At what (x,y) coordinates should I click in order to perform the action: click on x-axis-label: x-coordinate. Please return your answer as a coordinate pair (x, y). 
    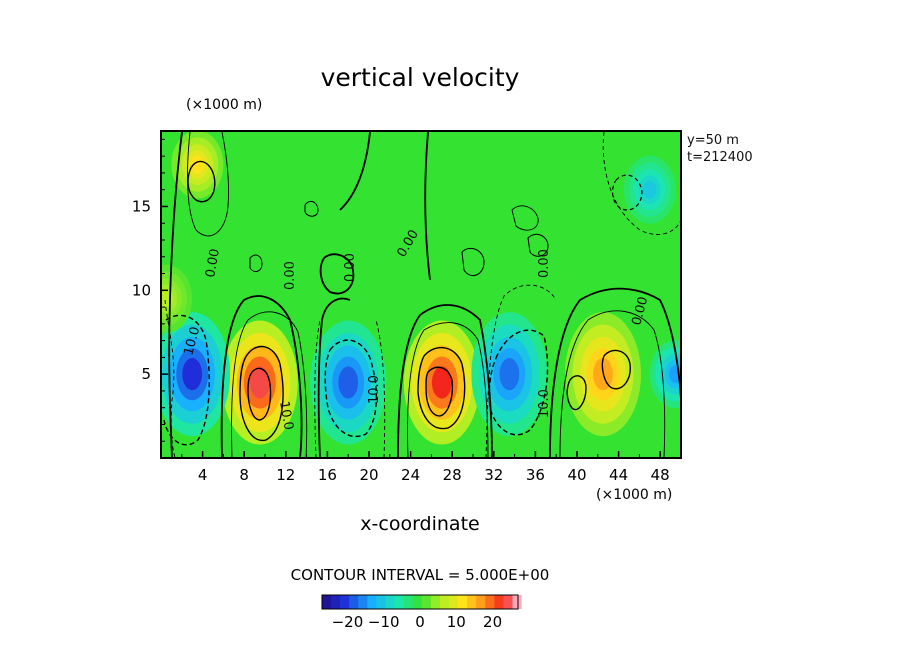
    Looking at the image, I should click on (419, 524).